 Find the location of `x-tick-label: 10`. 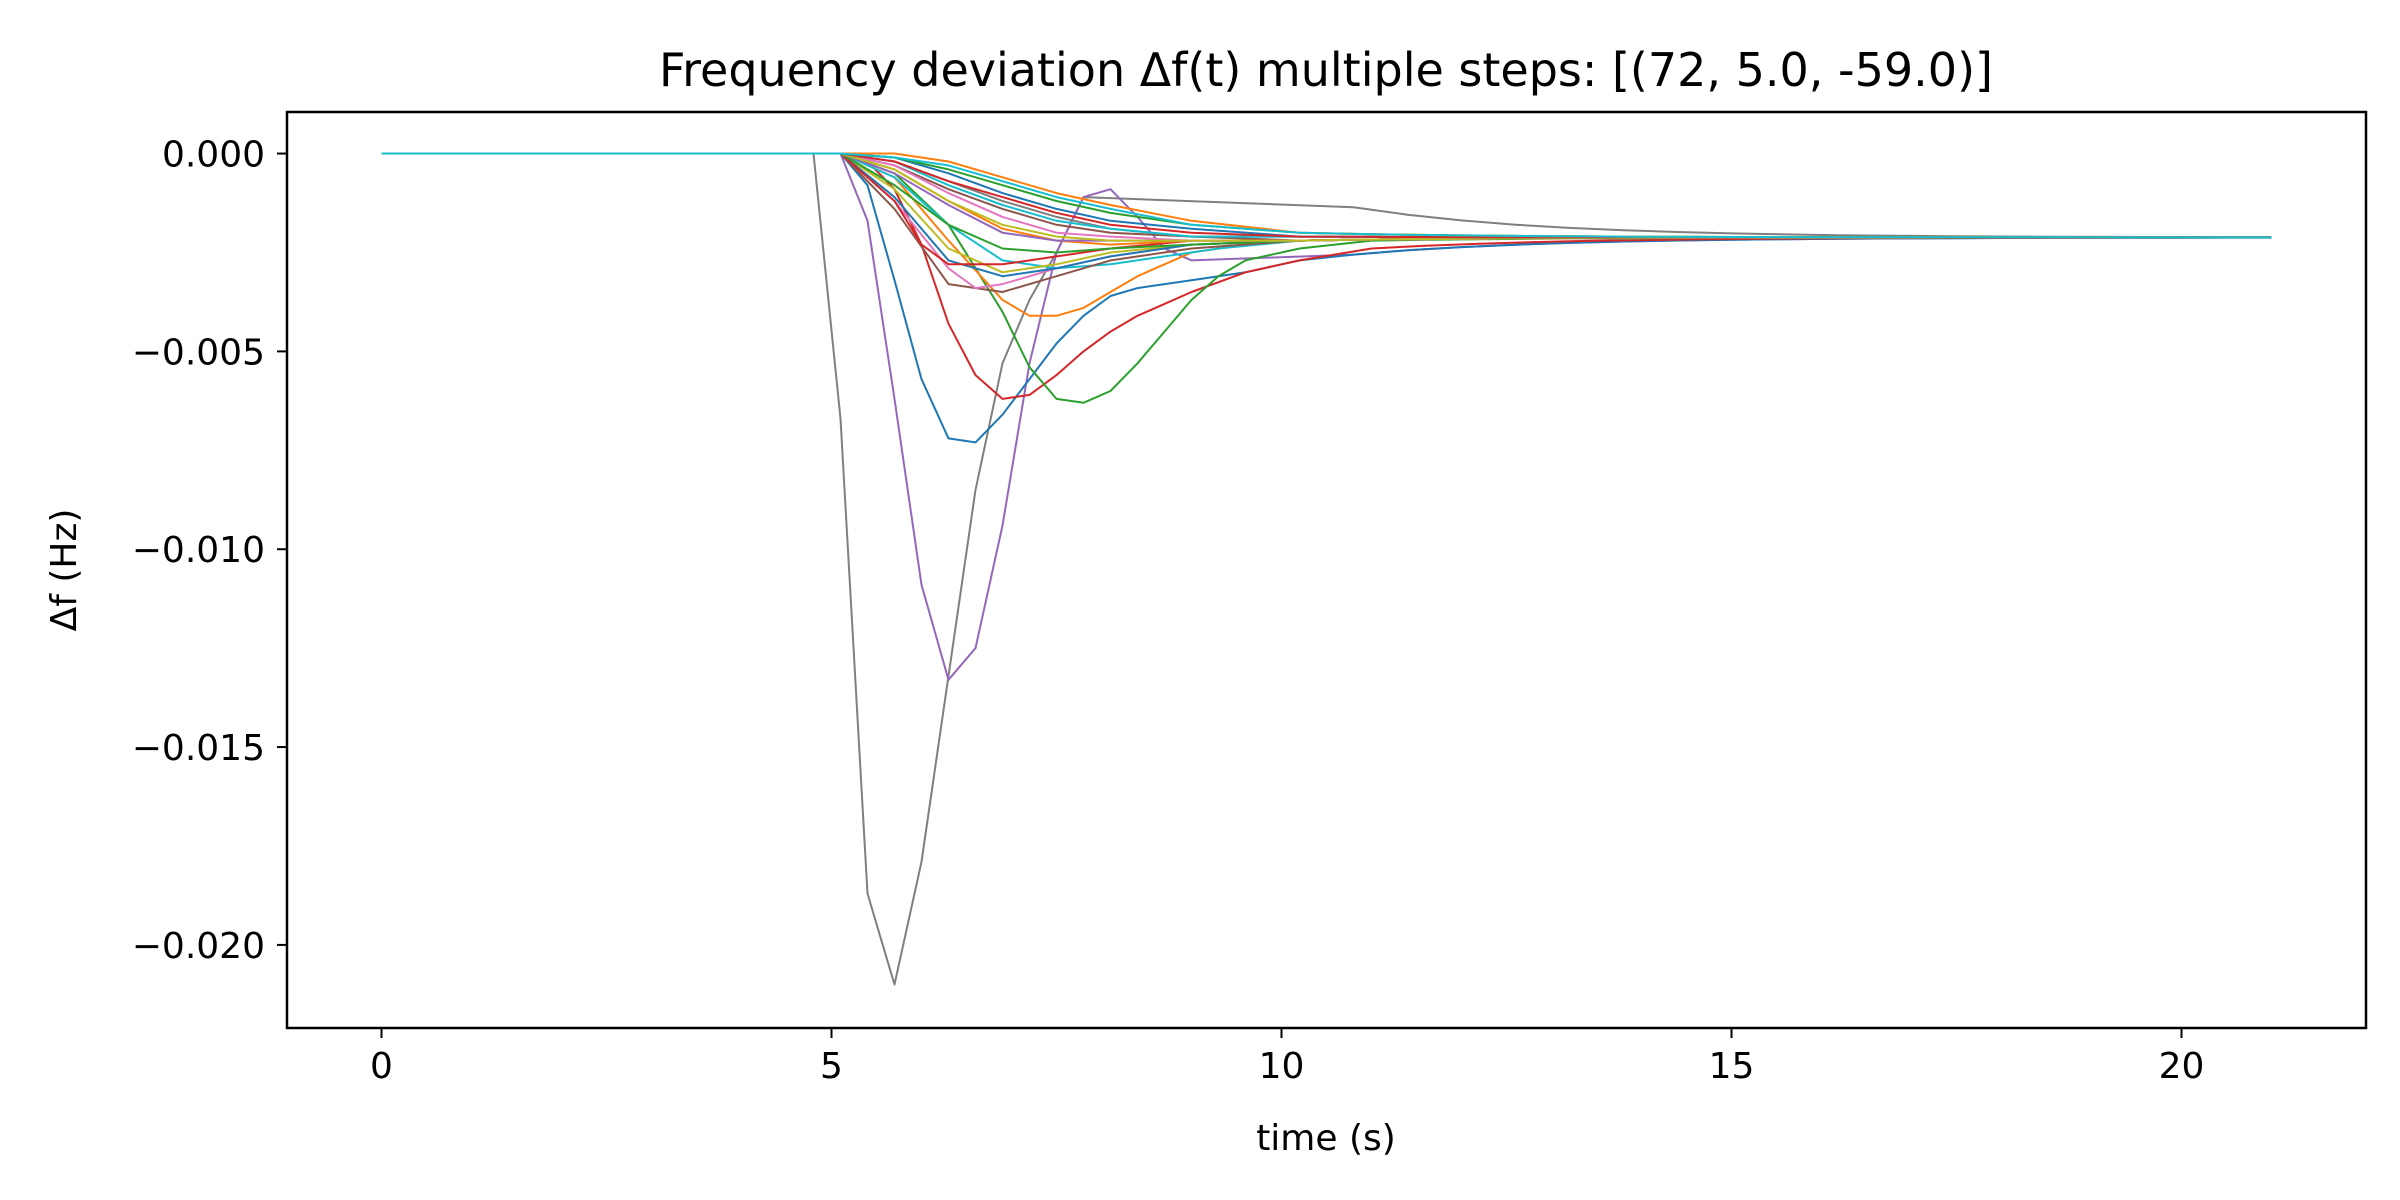

x-tick-label: 10 is located at coordinates (1282, 1066).